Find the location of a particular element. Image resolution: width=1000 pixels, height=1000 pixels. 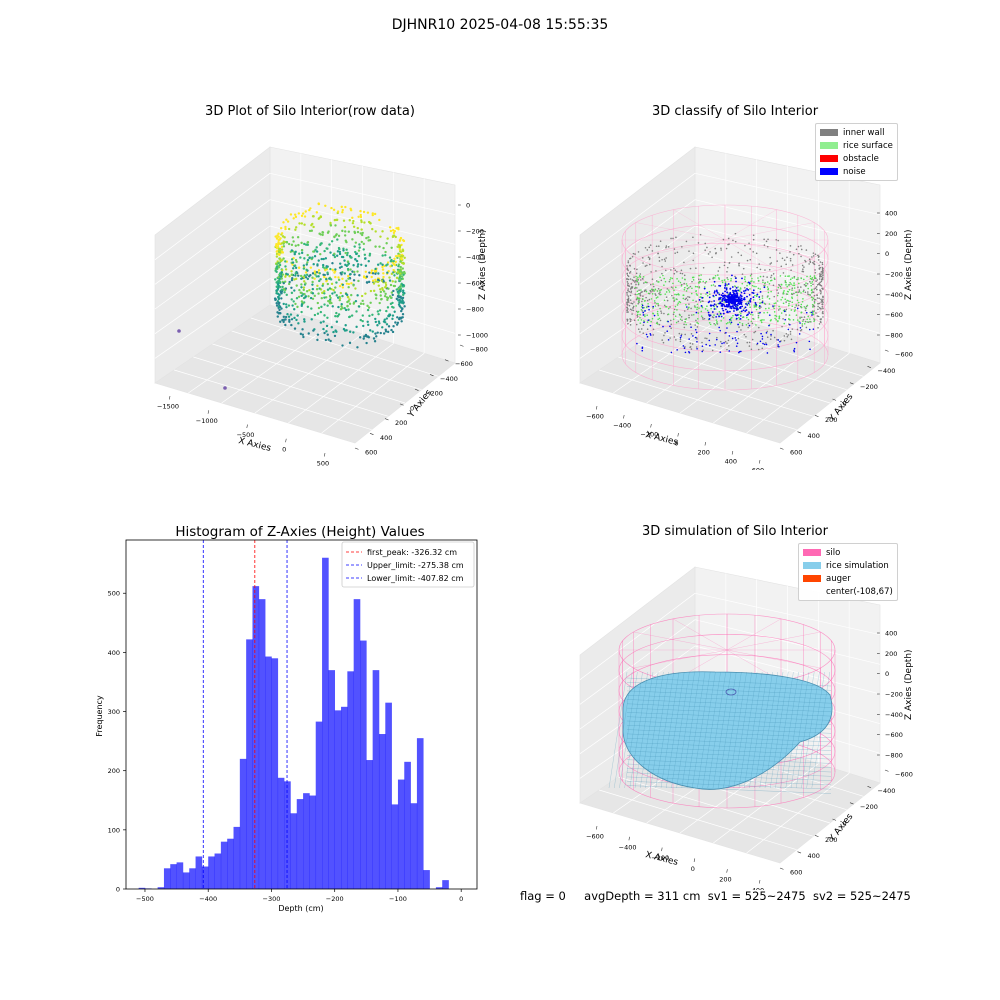

x-tick-mark is located at coordinates (597, 827).